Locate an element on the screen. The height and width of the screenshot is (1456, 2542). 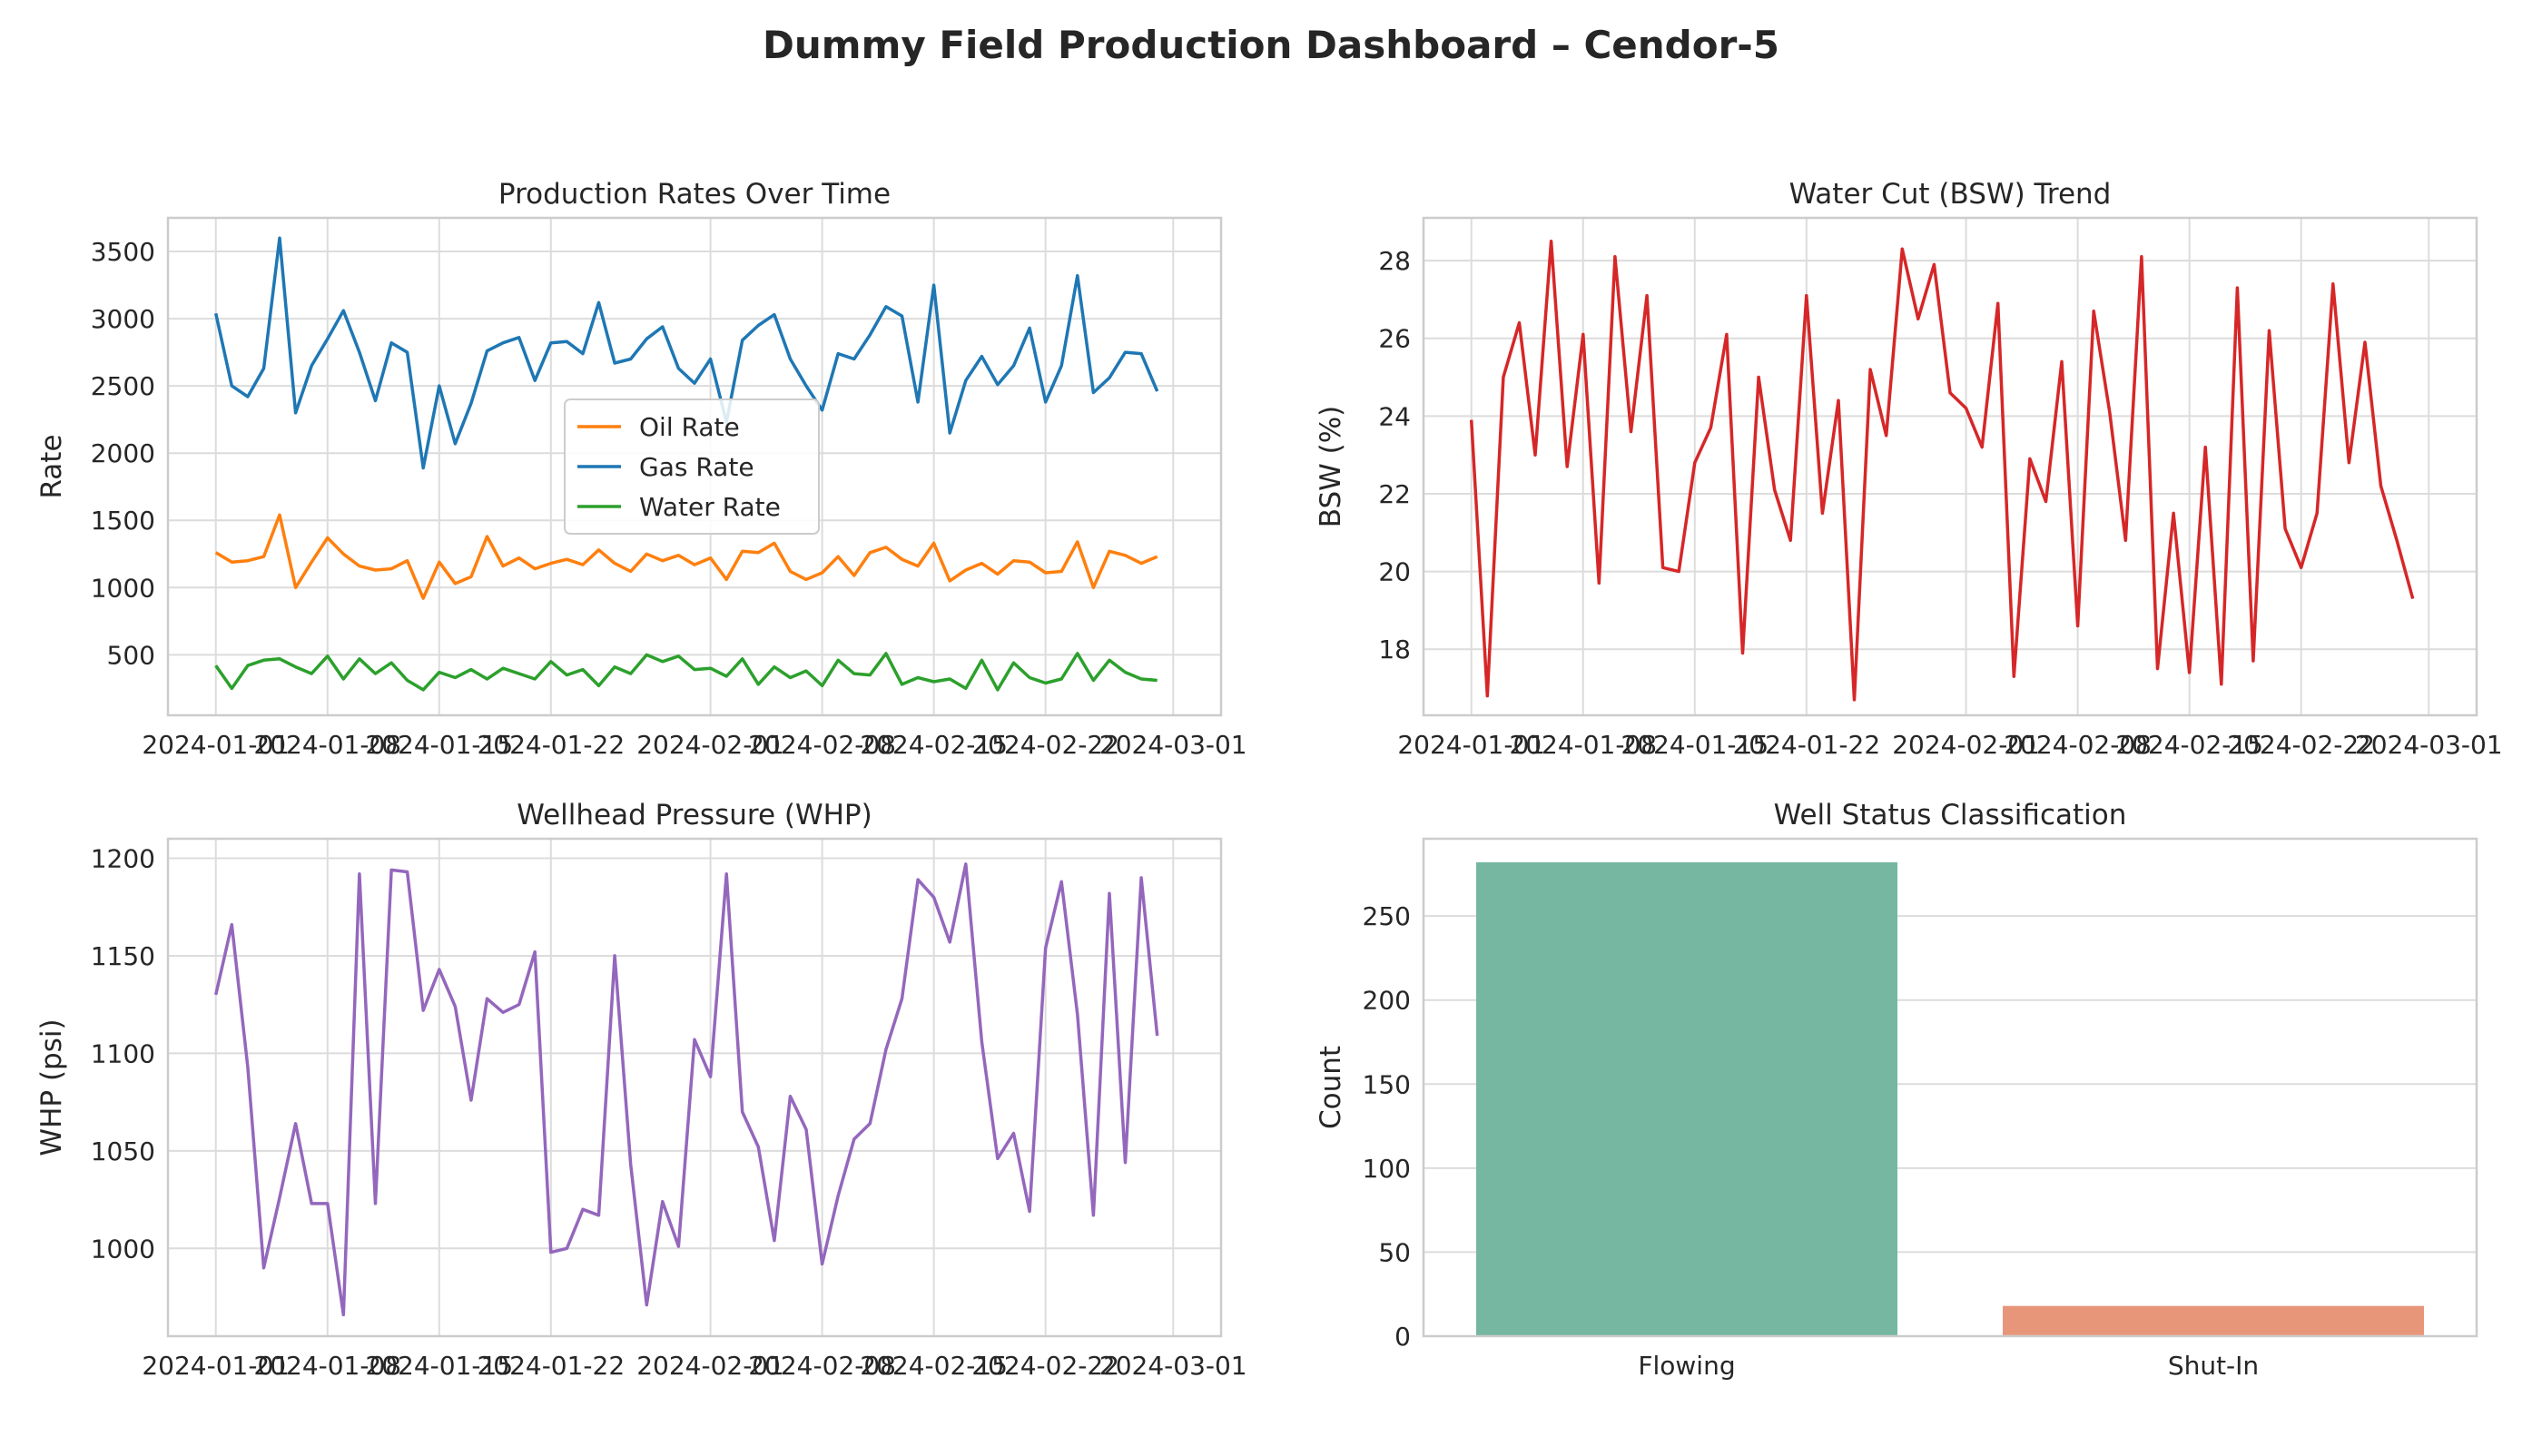
y-axis-label: Count is located at coordinates (1331, 1087).